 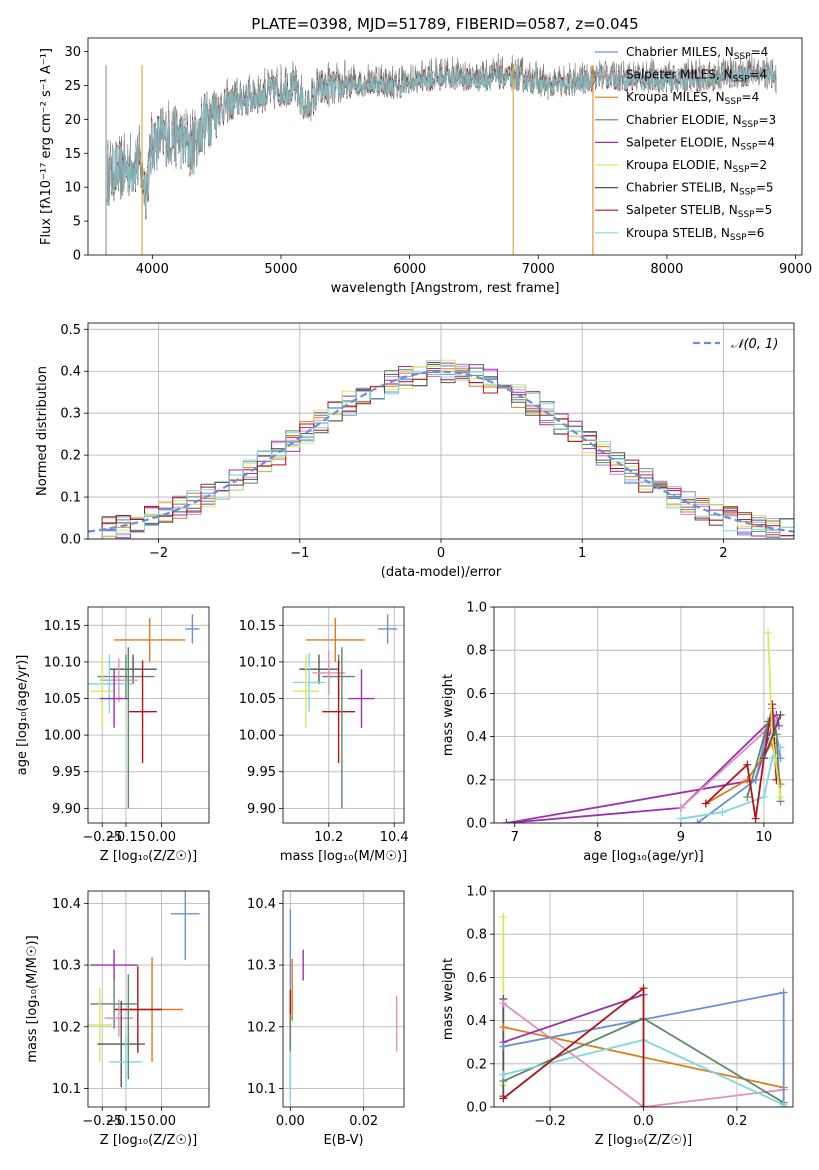 What do you see at coordinates (394, 837) in the screenshot?
I see `x-tick-label: 10.4` at bounding box center [394, 837].